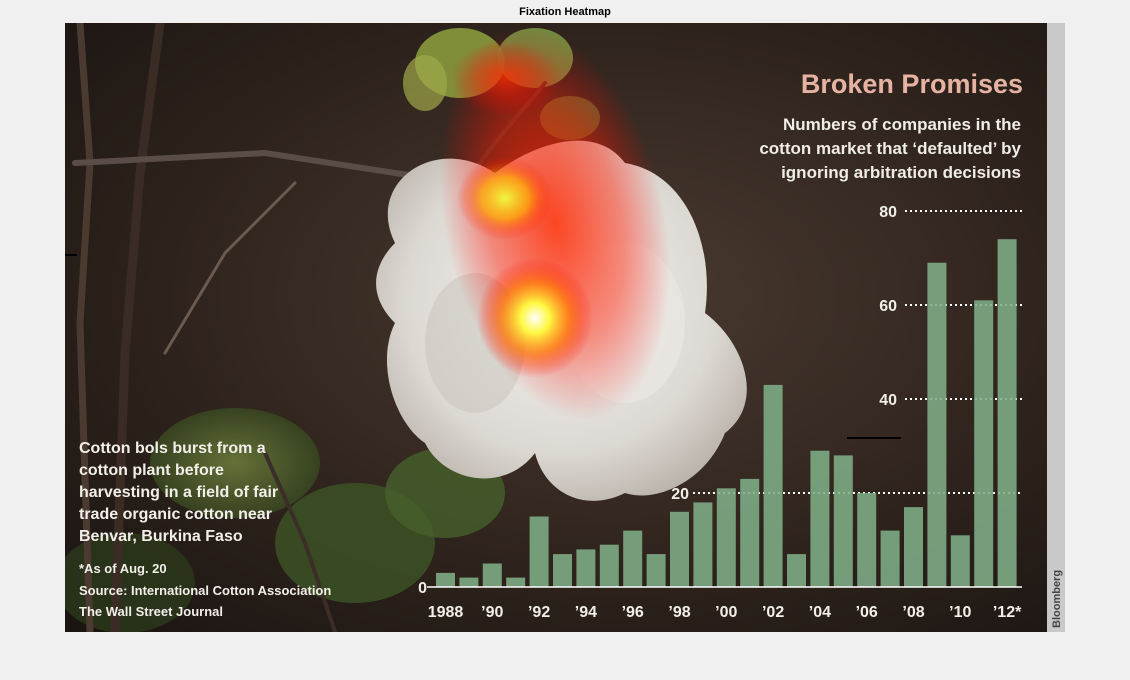 The height and width of the screenshot is (680, 1130). I want to click on x-tick-label-9: ’06, so click(867, 612).